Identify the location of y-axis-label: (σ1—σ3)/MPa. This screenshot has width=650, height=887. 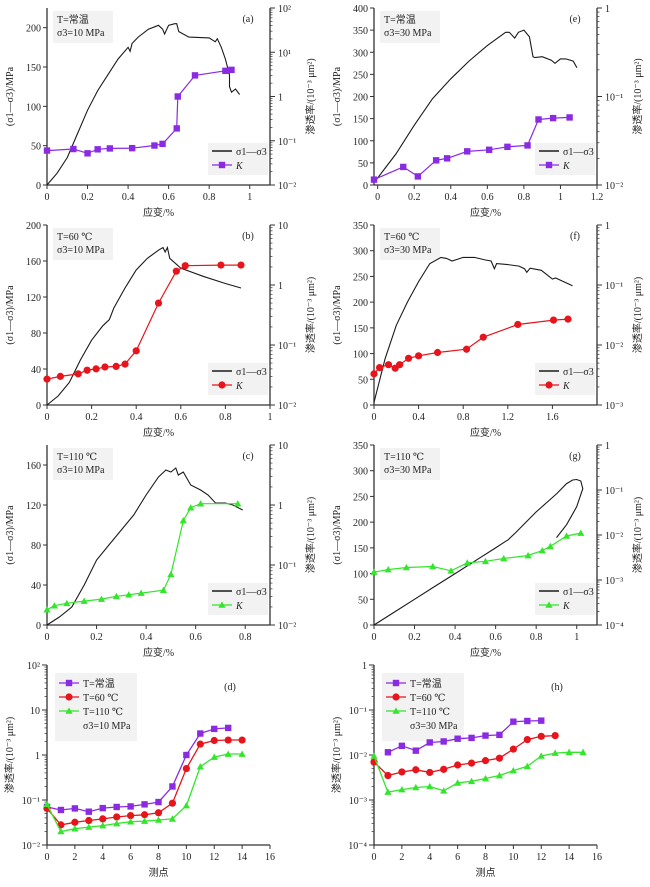
(10, 315).